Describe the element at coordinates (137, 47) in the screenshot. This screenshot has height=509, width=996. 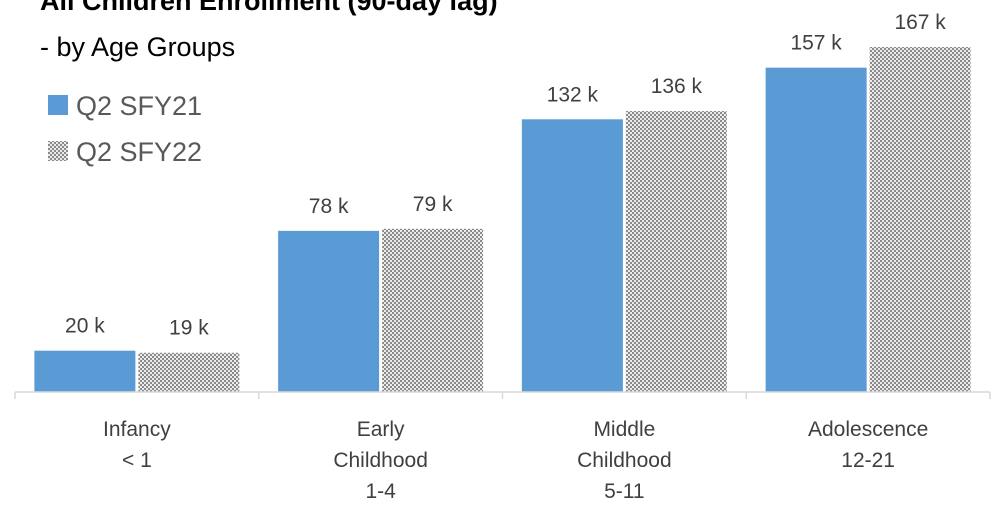
I see `chart-subtitle: - by Age Groups` at that location.